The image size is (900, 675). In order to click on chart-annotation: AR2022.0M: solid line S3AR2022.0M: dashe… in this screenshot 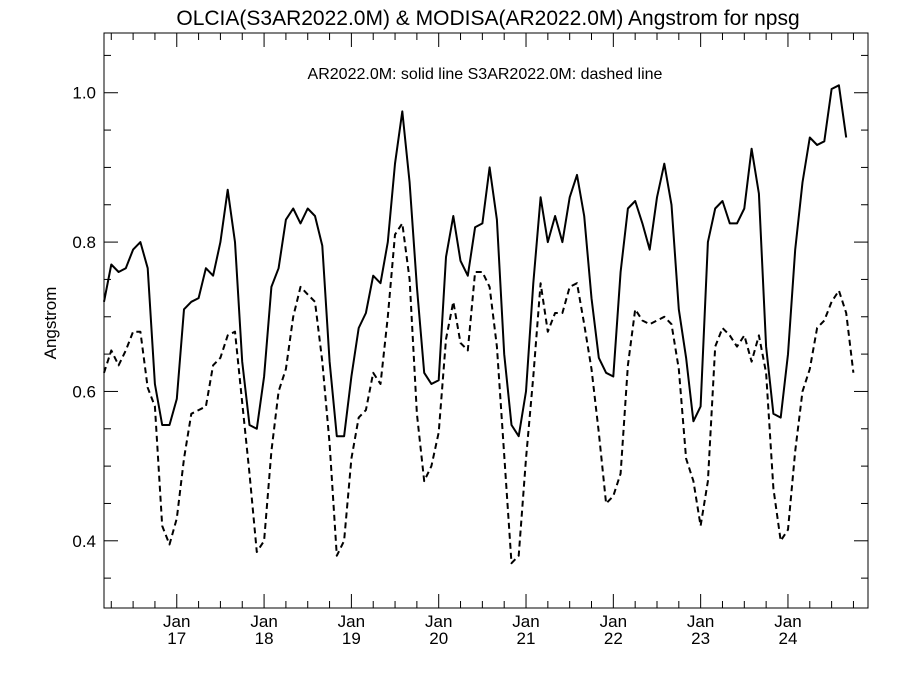, I will do `click(485, 74)`.